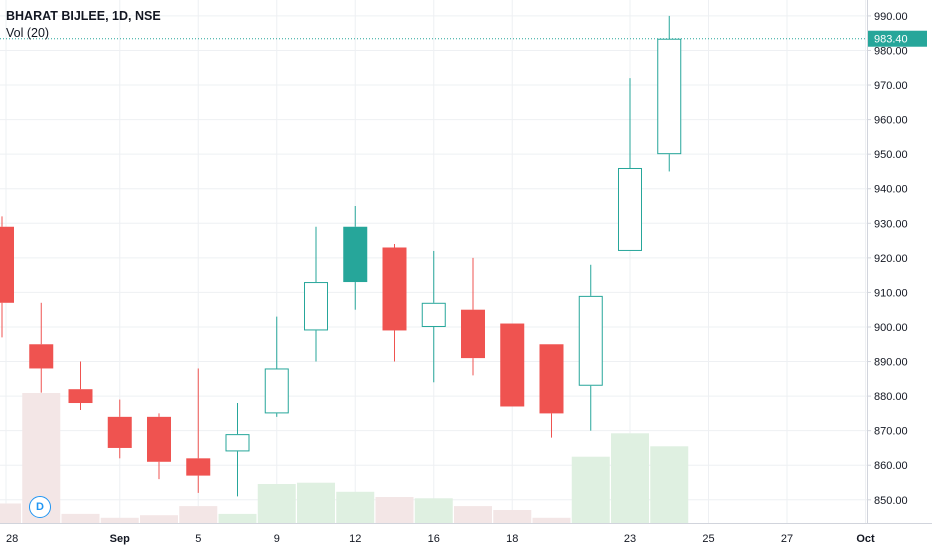  Describe the element at coordinates (891, 328) in the screenshot. I see `y-tick-label: 900.00` at that location.